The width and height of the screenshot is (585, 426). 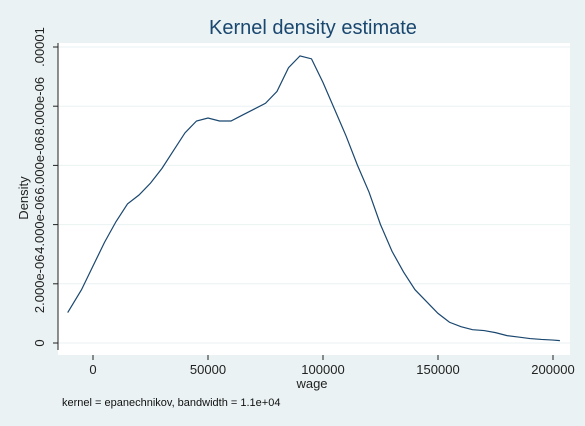 What do you see at coordinates (39, 342) in the screenshot?
I see `y-tick-label-0: 0` at bounding box center [39, 342].